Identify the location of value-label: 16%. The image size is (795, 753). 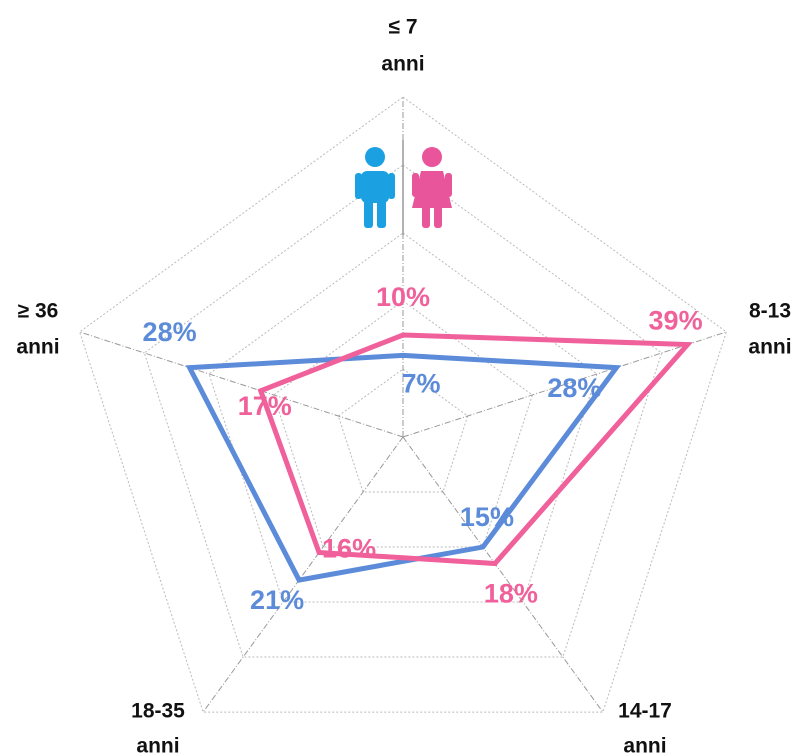
(349, 549).